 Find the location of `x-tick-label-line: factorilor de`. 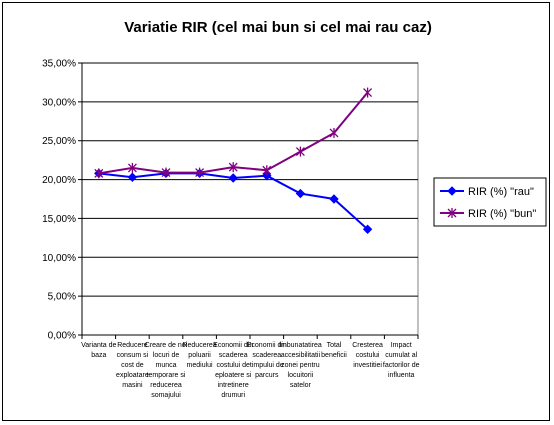

x-tick-label-line: factorilor de is located at coordinates (401, 365).